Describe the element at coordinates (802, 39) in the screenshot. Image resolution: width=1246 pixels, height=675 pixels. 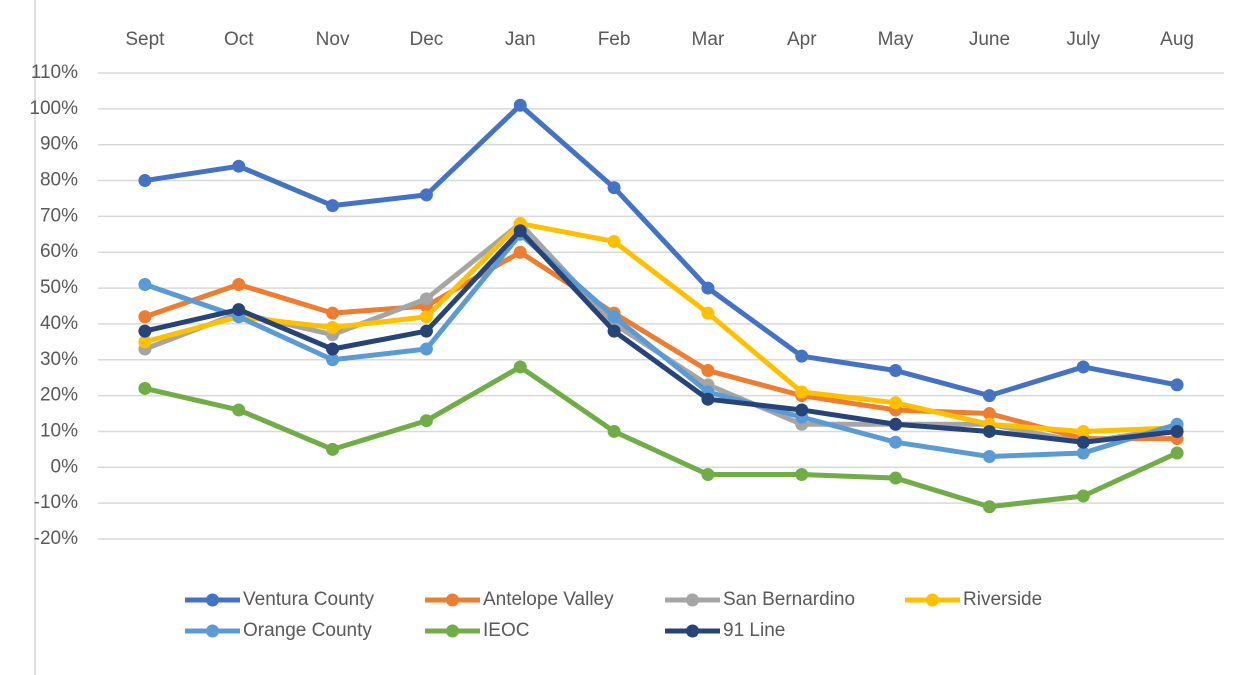
I see `x-tick-label: Apr` at that location.